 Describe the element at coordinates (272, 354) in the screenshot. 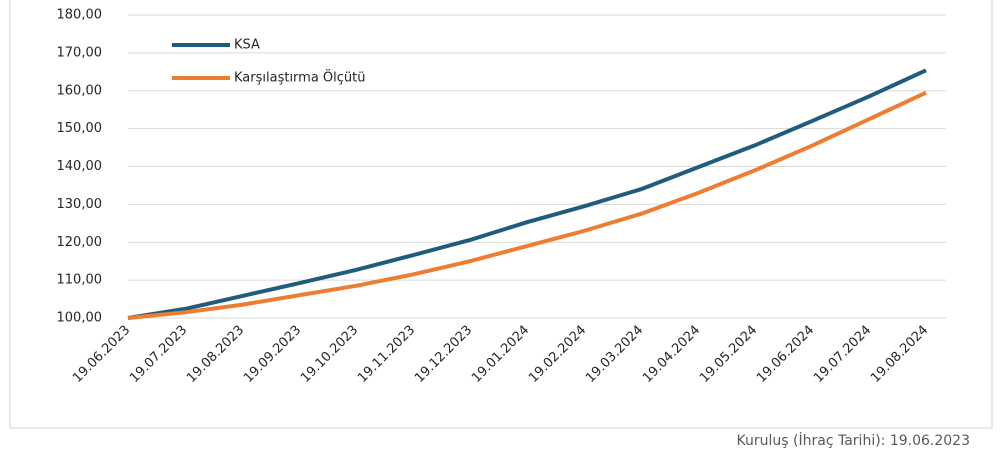

I see `x-tick-label: 19.09.2023` at that location.